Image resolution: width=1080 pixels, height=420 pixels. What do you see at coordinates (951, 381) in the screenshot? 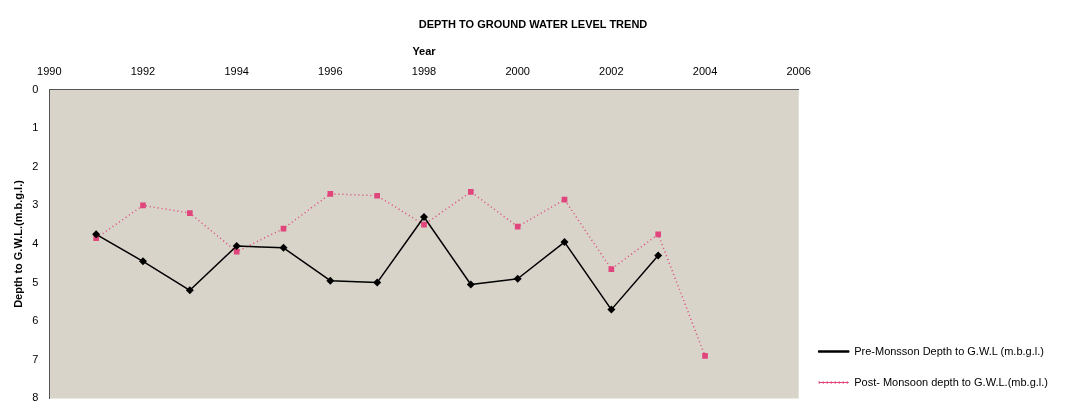
I see `legend-label: Post- Monsoon depth to G.W.L.(mb.g.l.)` at bounding box center [951, 381].